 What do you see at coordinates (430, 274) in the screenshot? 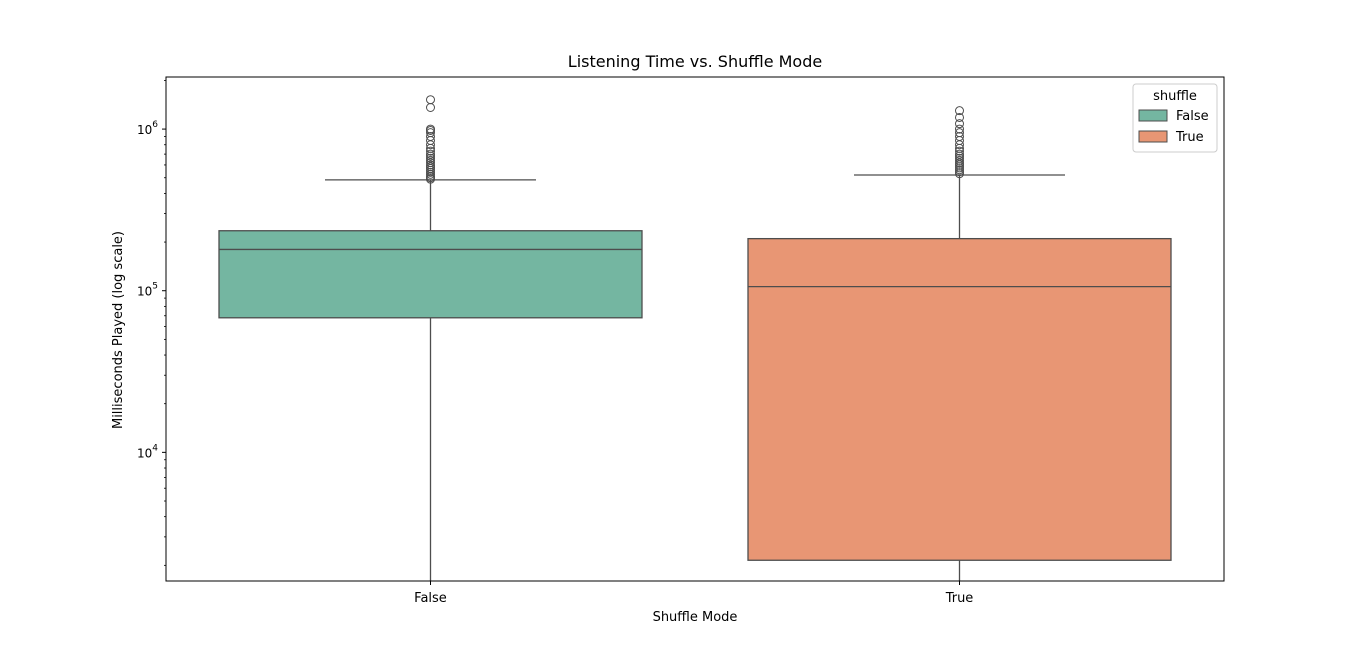
I see `iqr-box` at bounding box center [430, 274].